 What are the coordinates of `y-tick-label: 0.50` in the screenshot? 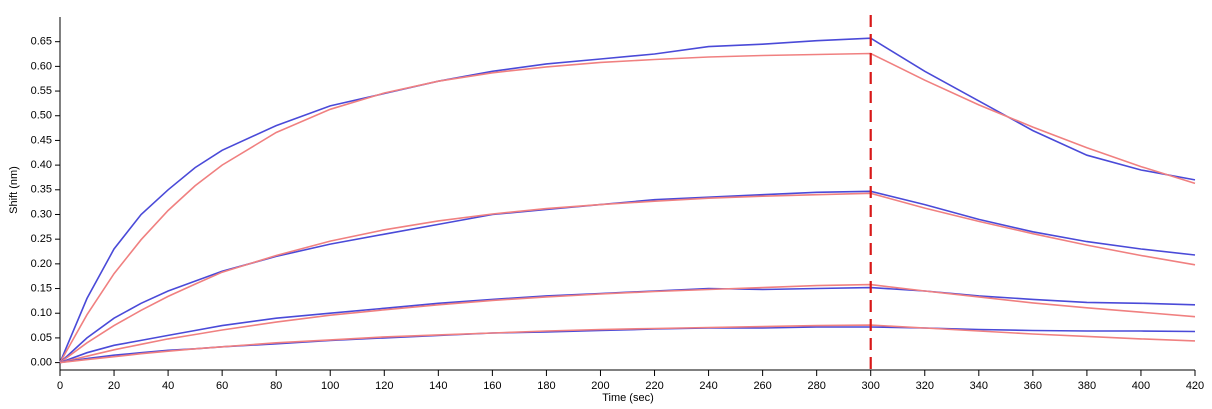 It's located at (41, 116).